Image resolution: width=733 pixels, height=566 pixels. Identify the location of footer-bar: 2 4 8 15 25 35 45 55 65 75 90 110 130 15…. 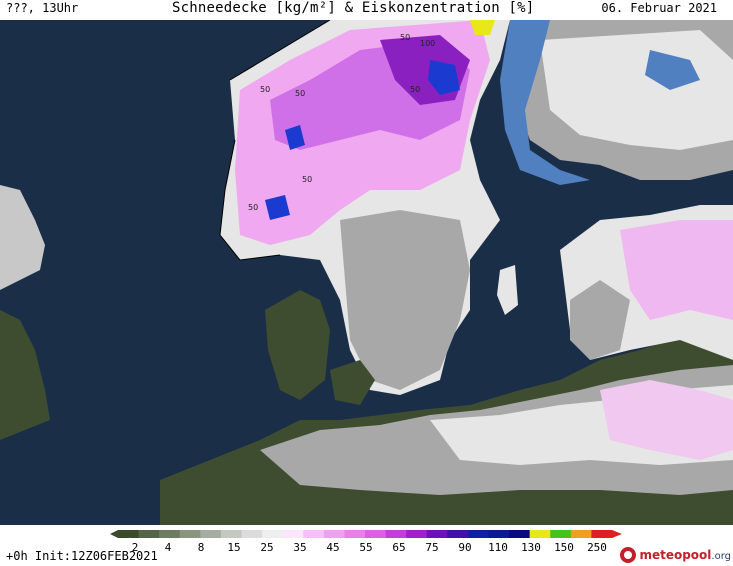
(366, 545).